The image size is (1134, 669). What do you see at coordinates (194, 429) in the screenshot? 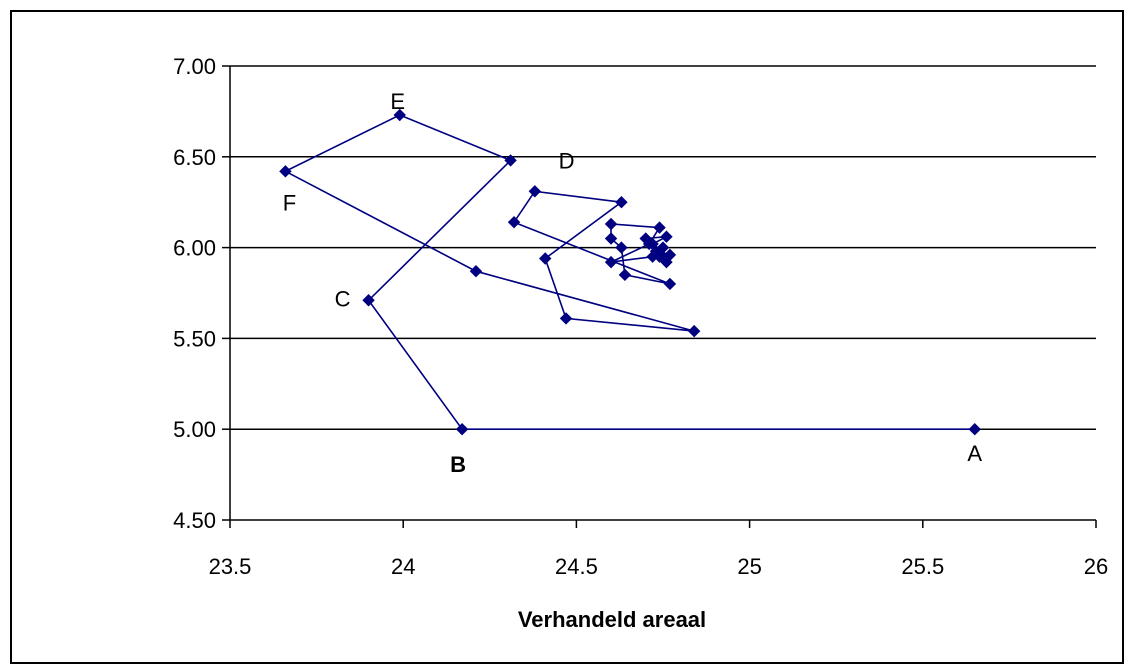
I see `y-tick-label: 5.00` at bounding box center [194, 429].